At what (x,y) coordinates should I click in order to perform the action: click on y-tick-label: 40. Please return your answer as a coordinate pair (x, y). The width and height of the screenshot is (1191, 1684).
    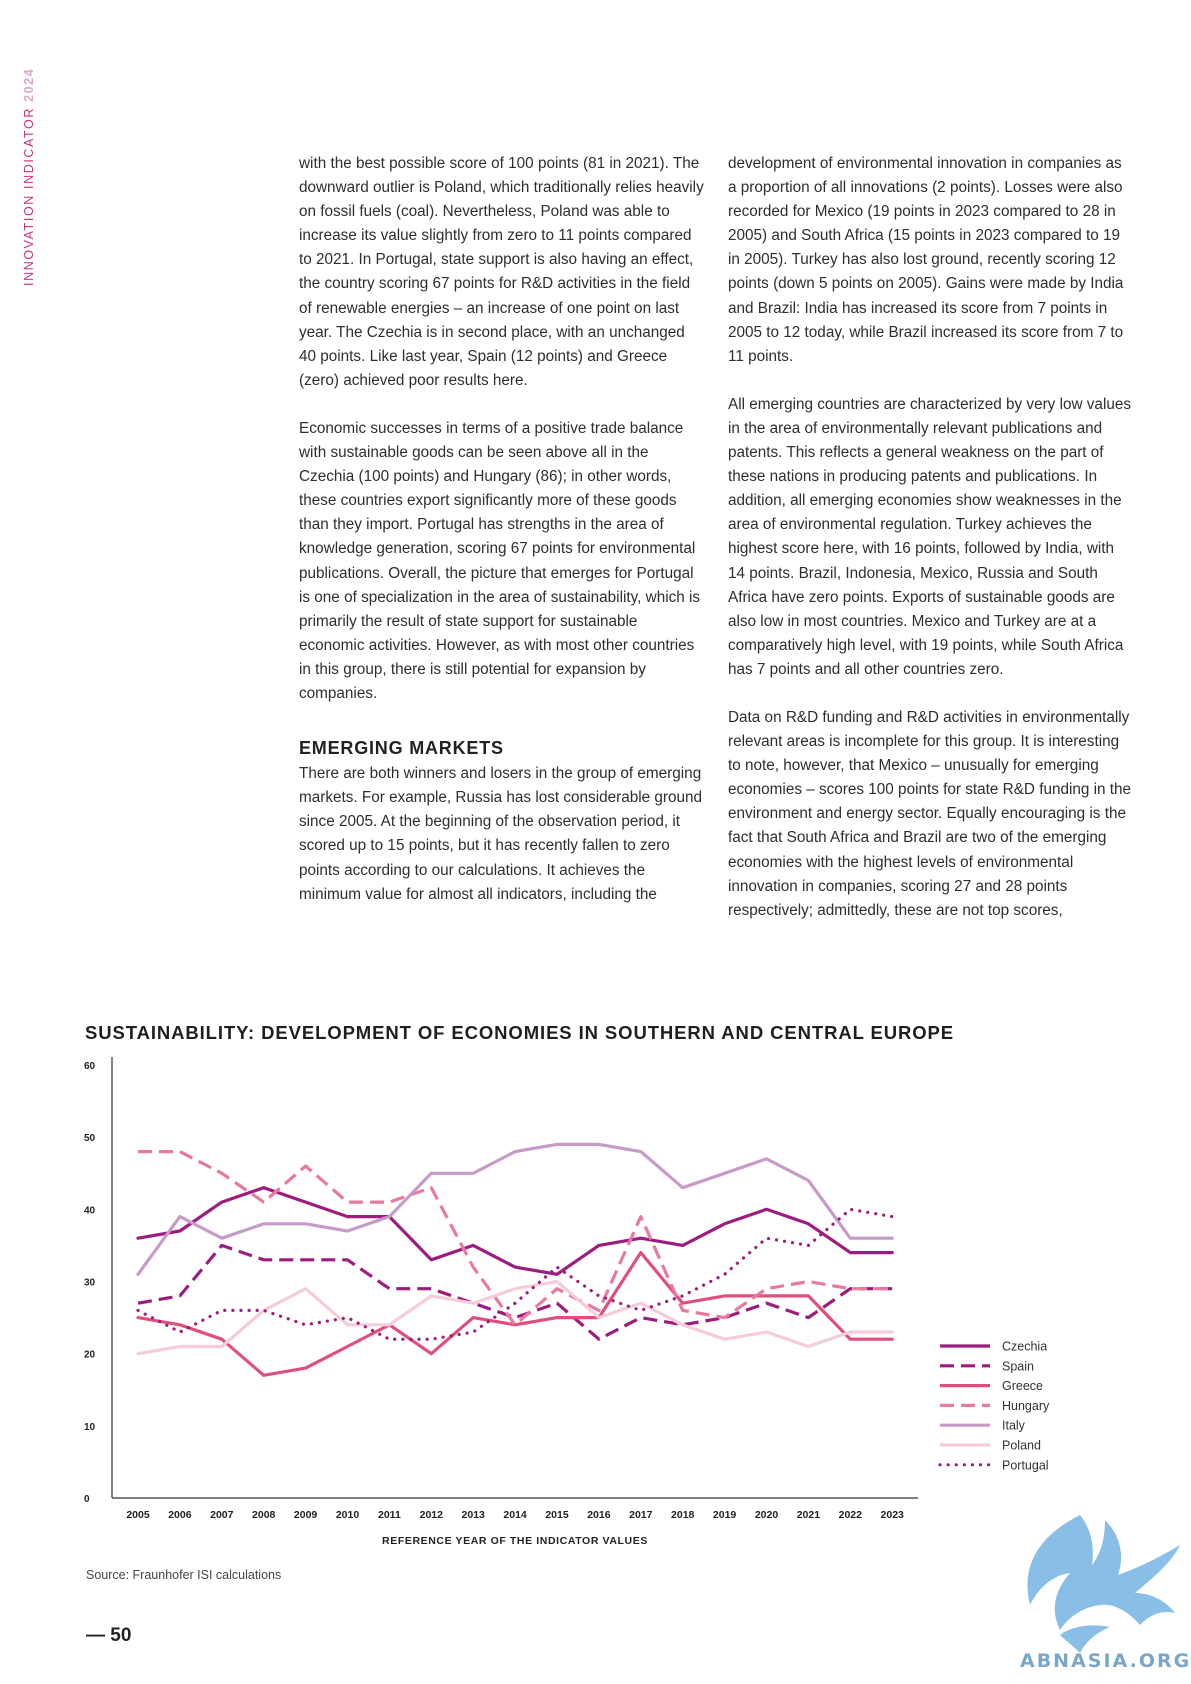
    Looking at the image, I should click on (90, 1210).